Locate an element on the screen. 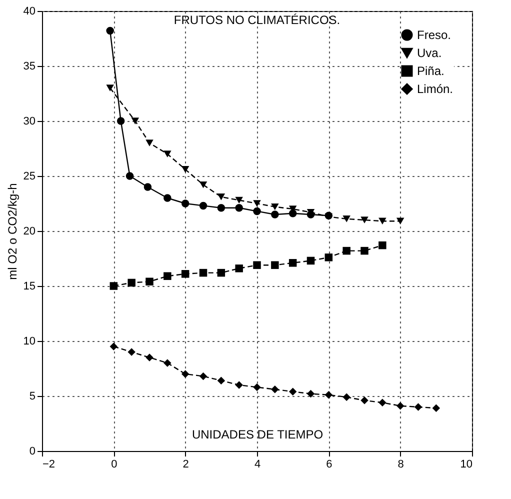 The image size is (511, 499). y-tick-label: 5 is located at coordinates (32, 396).